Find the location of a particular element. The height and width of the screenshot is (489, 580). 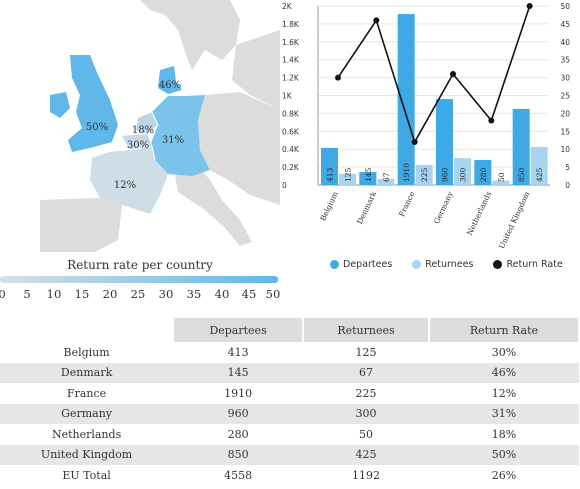

scale-tick: 30 is located at coordinates (166, 294).